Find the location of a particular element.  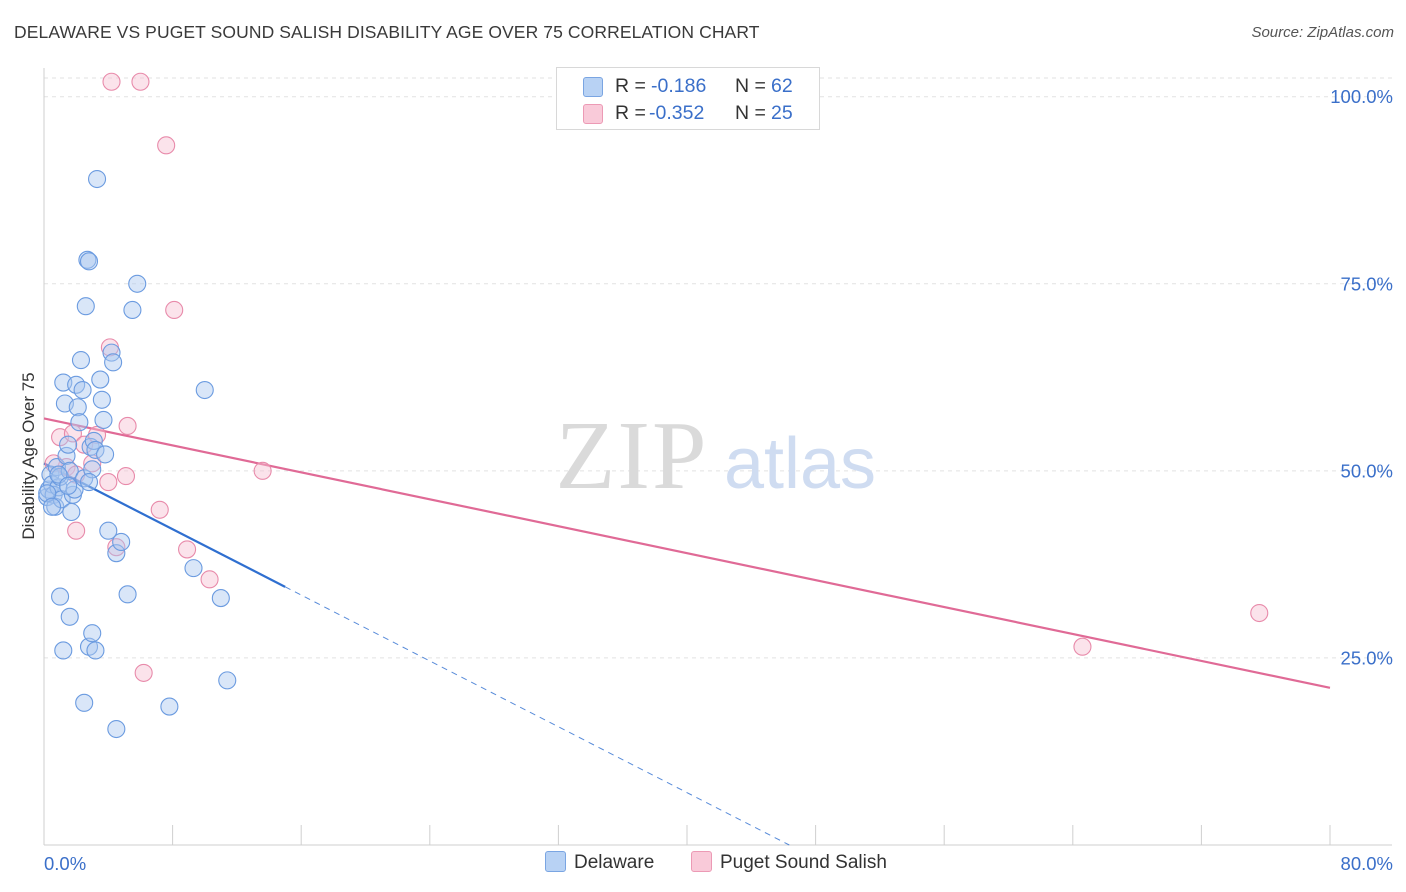

r-value: -0.352 is located at coordinates (677, 113).